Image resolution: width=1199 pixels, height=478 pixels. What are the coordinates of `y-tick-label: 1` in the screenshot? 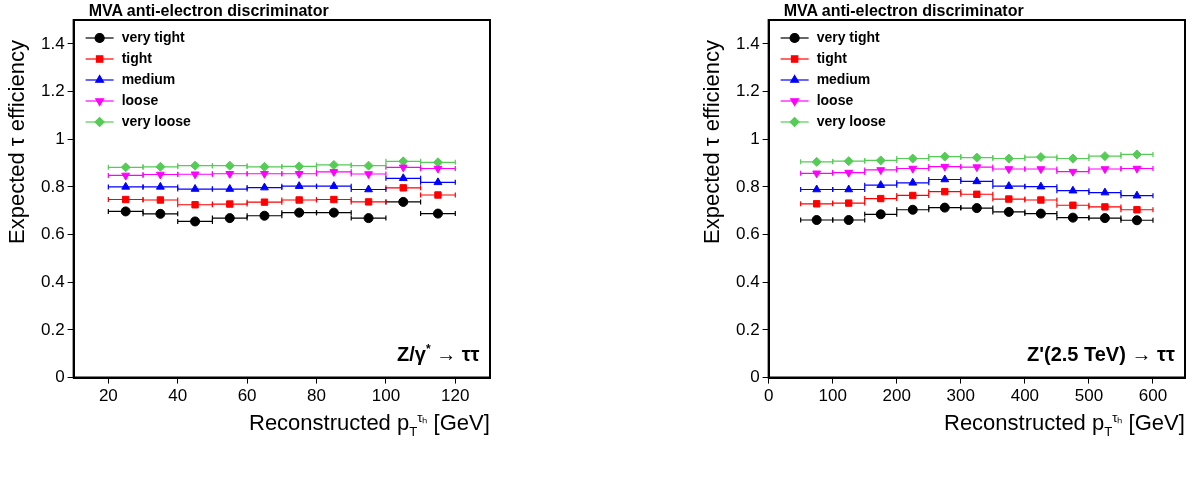 It's located at (60, 138).